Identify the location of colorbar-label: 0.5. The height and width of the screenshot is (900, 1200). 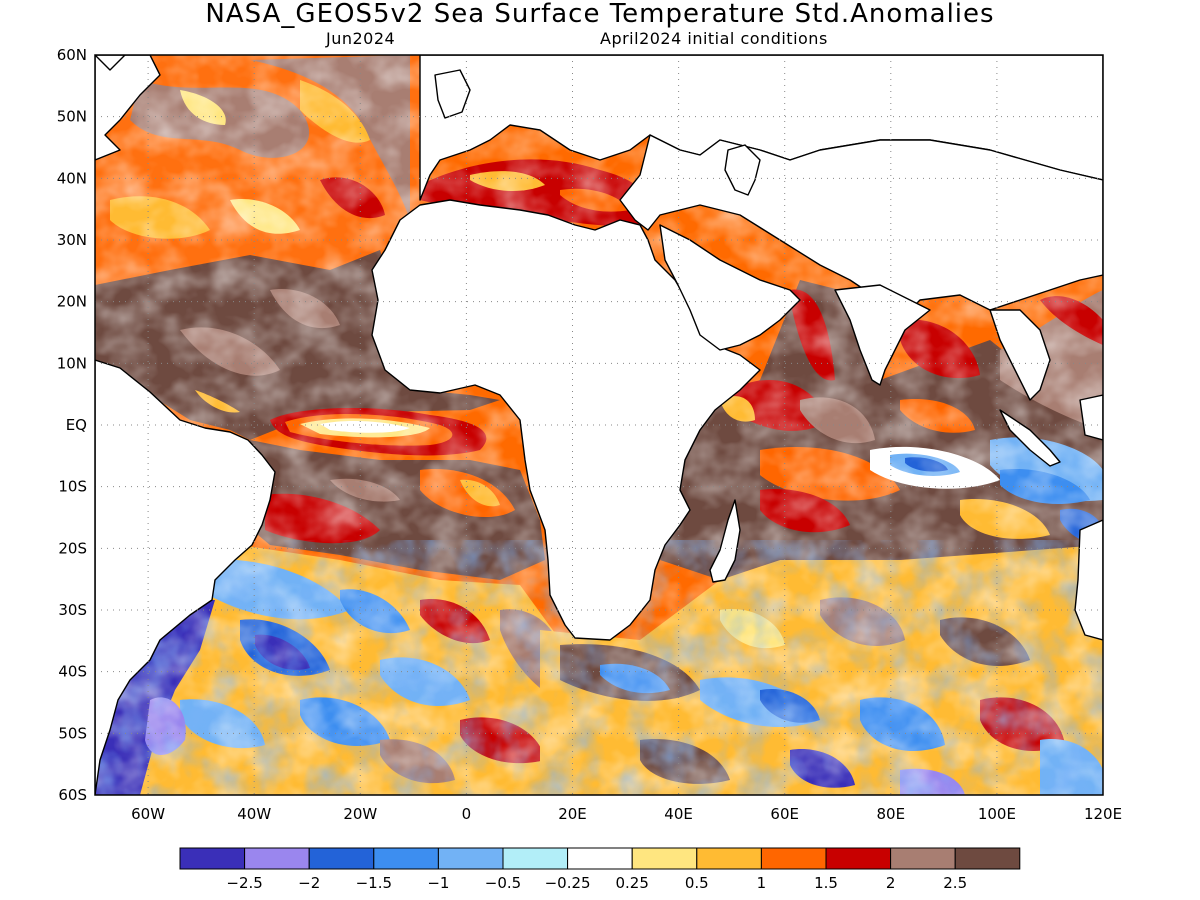
(697, 883).